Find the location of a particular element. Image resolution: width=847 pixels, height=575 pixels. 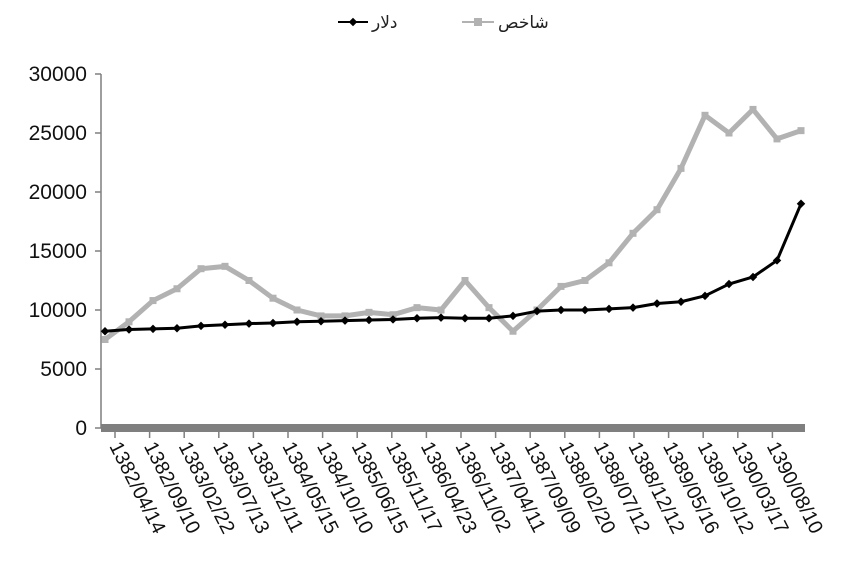

y-tick-label: 15000 is located at coordinates (58, 251).